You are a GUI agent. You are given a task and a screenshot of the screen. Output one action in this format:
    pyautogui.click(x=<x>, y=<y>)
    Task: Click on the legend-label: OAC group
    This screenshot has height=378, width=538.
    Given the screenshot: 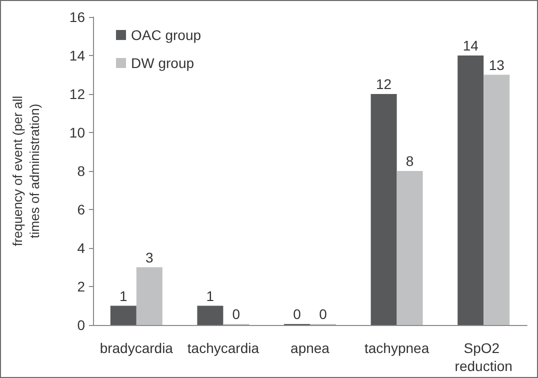 What is the action you would take?
    pyautogui.click(x=166, y=35)
    